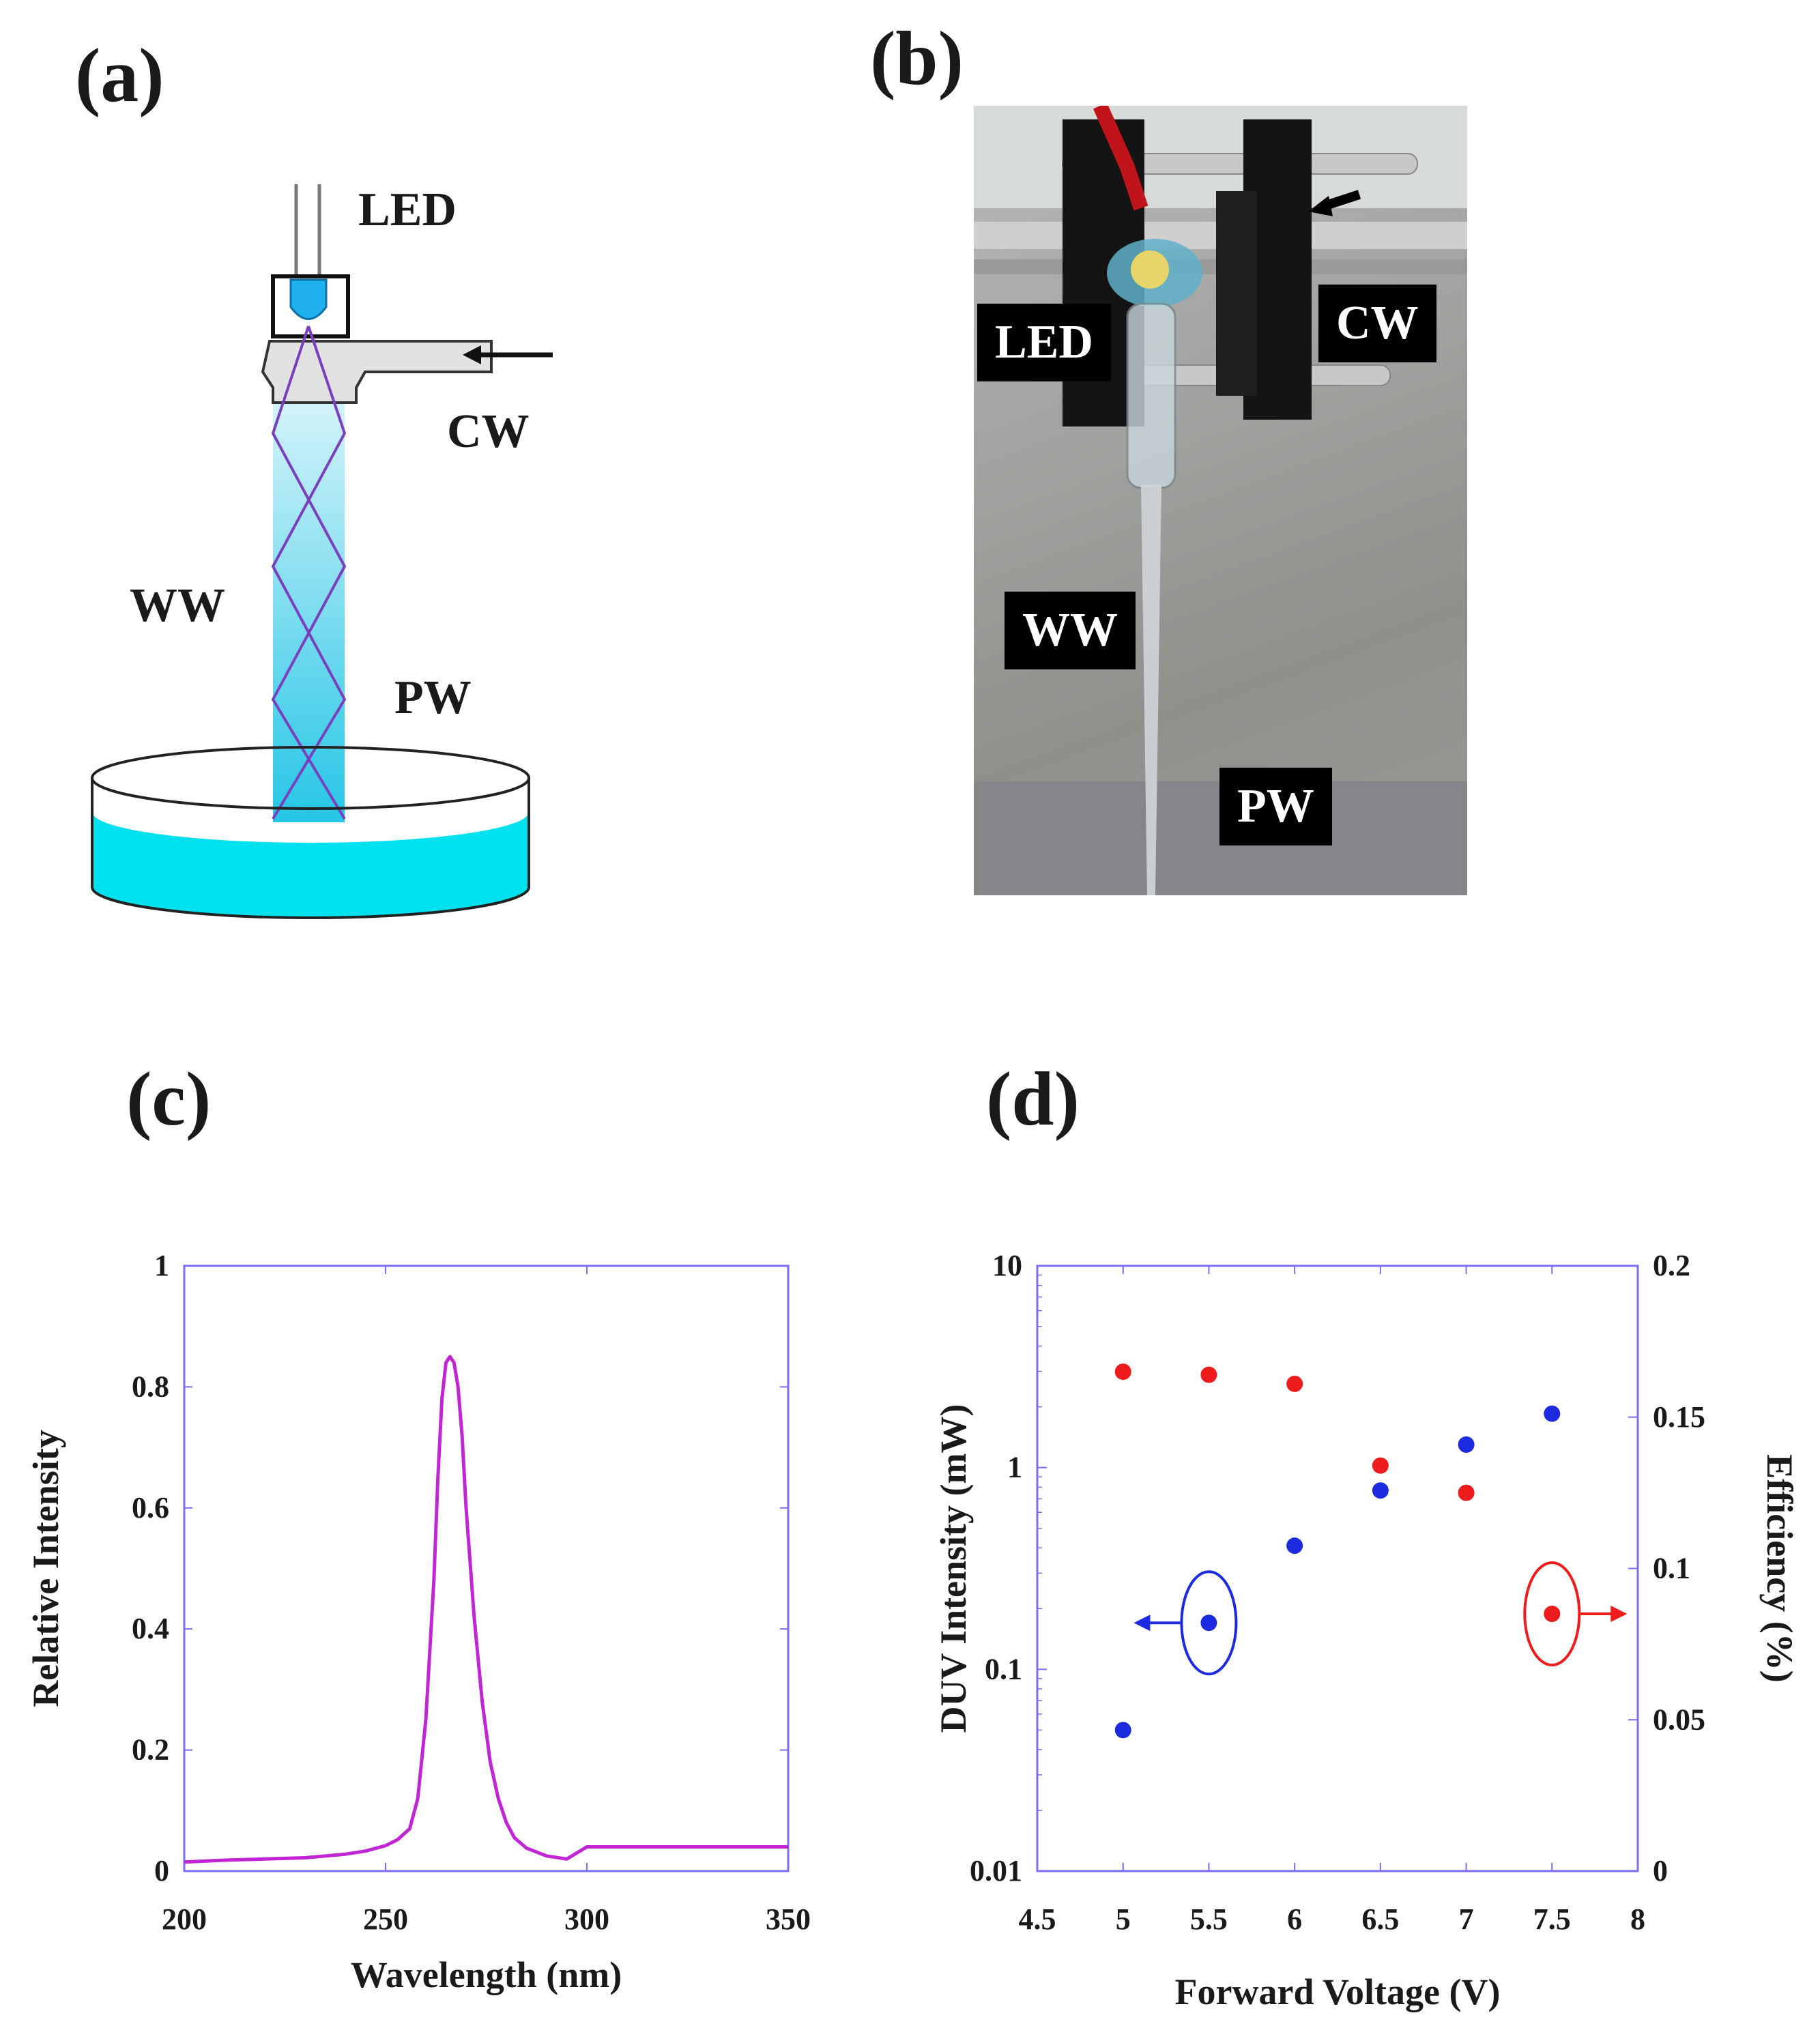 The height and width of the screenshot is (2041, 1820). I want to click on waterfall-schematic: LED CW WW PW, so click(322, 551).